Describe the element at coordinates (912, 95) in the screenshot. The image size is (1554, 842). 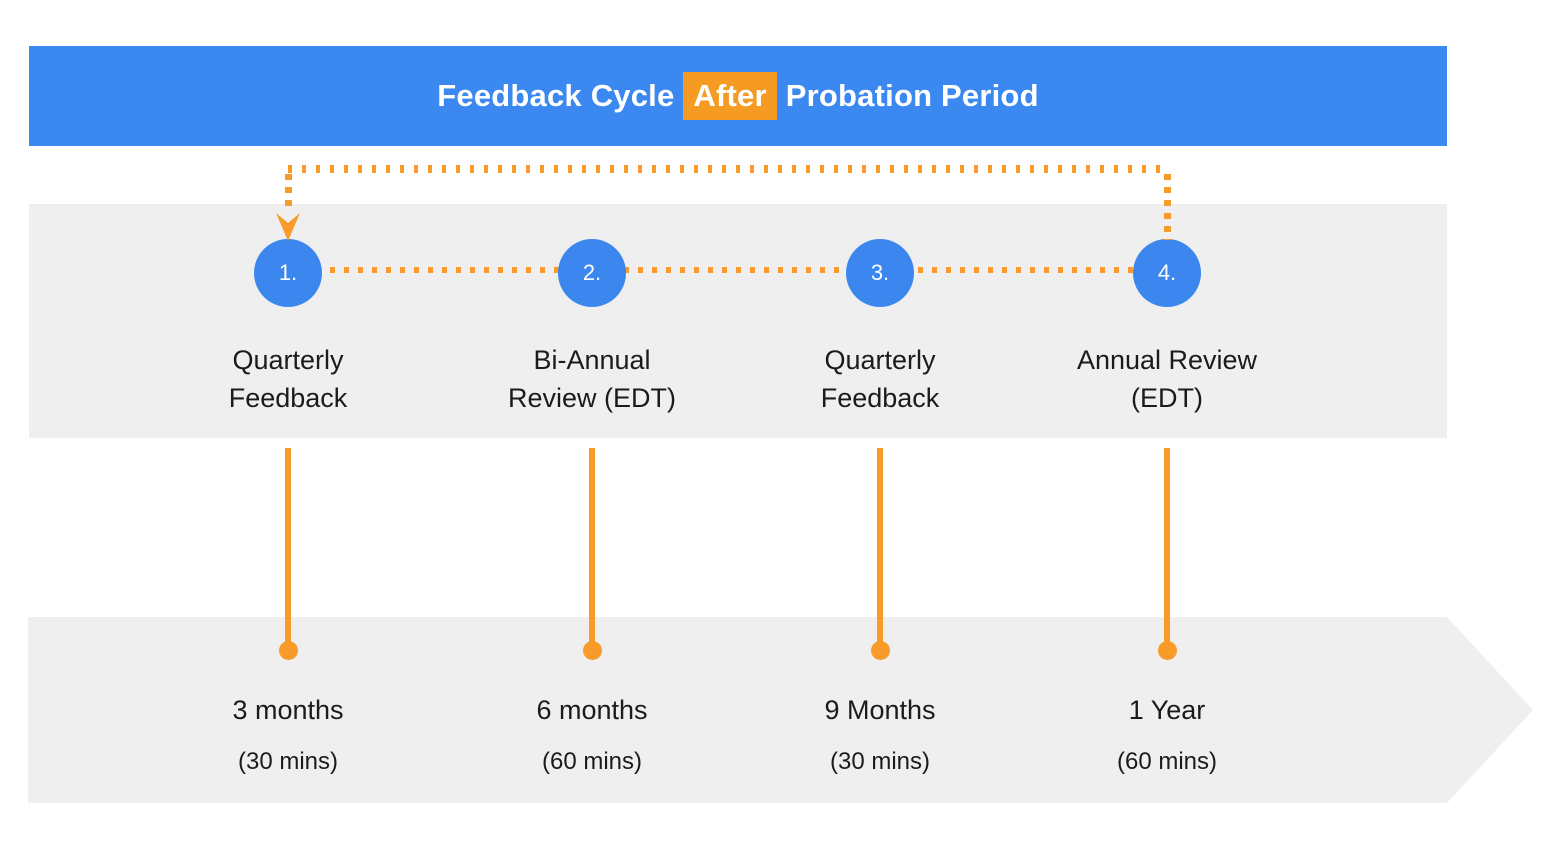
I see `title-suffix: Probation Period` at that location.